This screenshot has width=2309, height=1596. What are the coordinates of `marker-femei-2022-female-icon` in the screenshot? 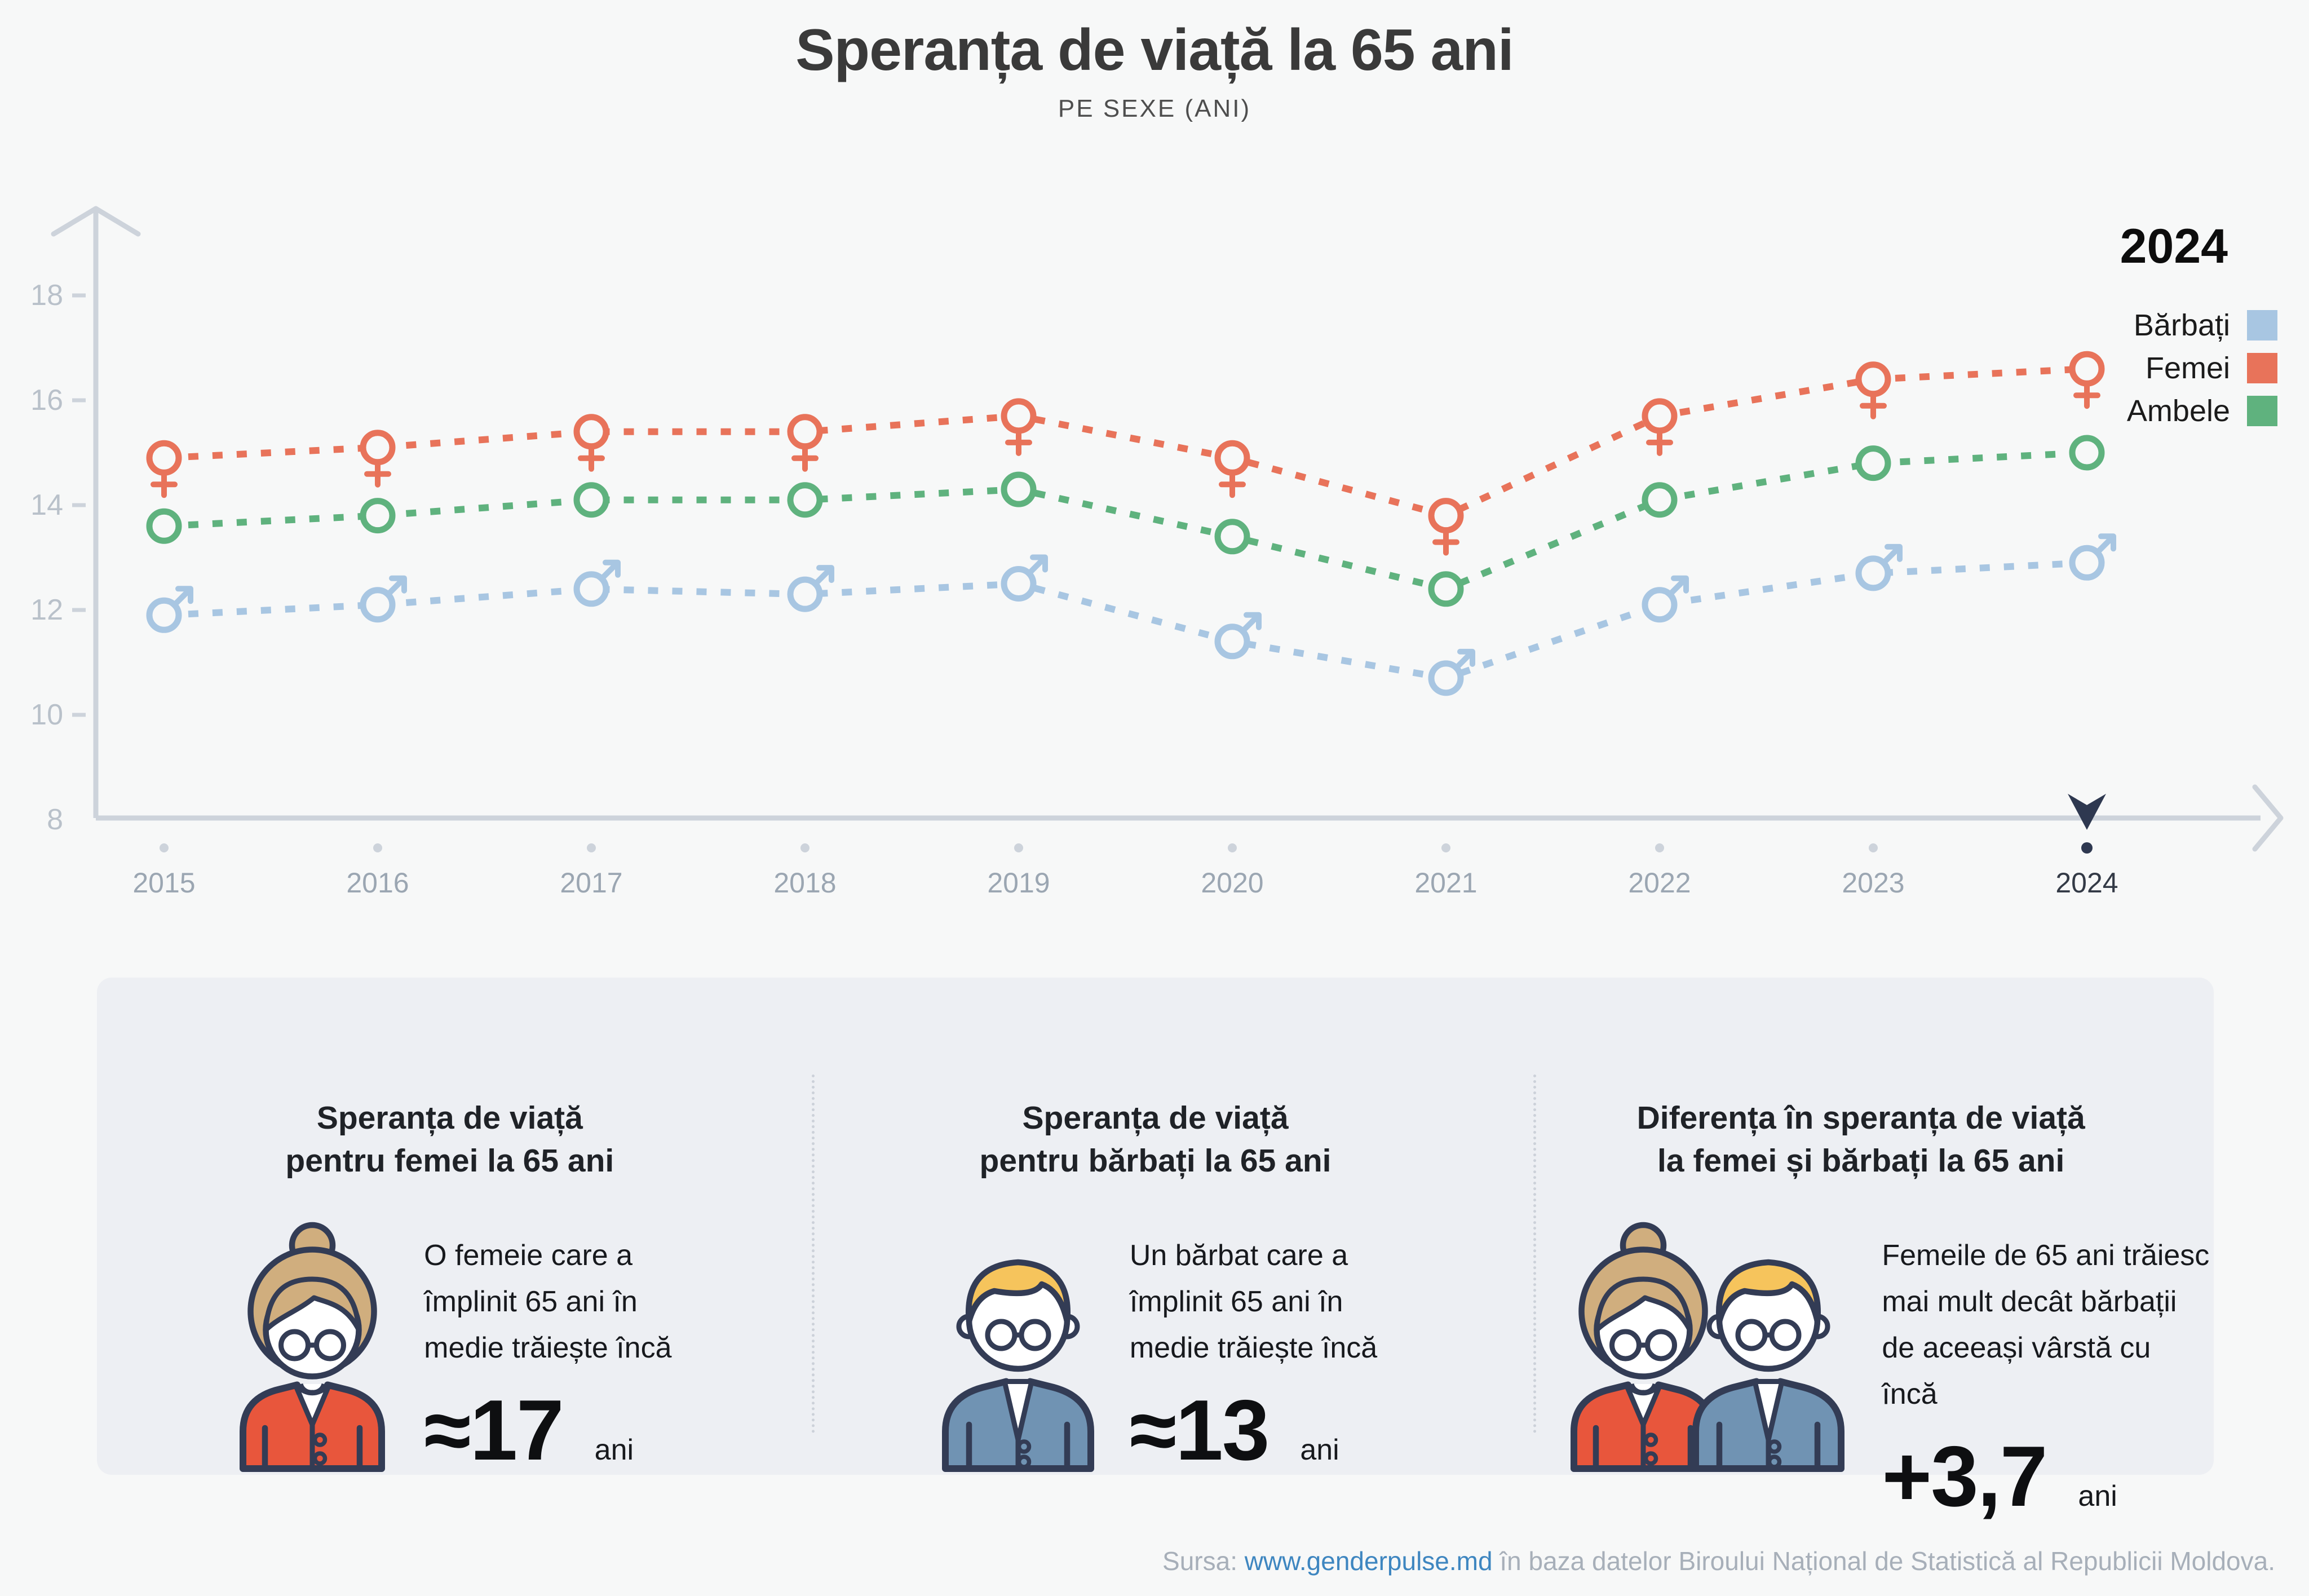 It's located at (1659, 441).